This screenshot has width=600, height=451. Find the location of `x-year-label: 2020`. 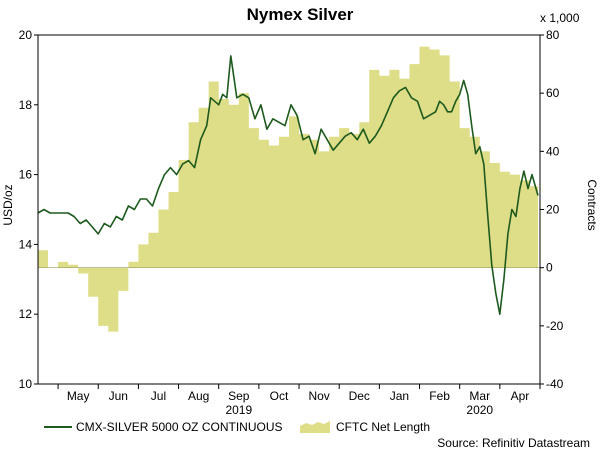

x-year-label: 2020 is located at coordinates (479, 410).